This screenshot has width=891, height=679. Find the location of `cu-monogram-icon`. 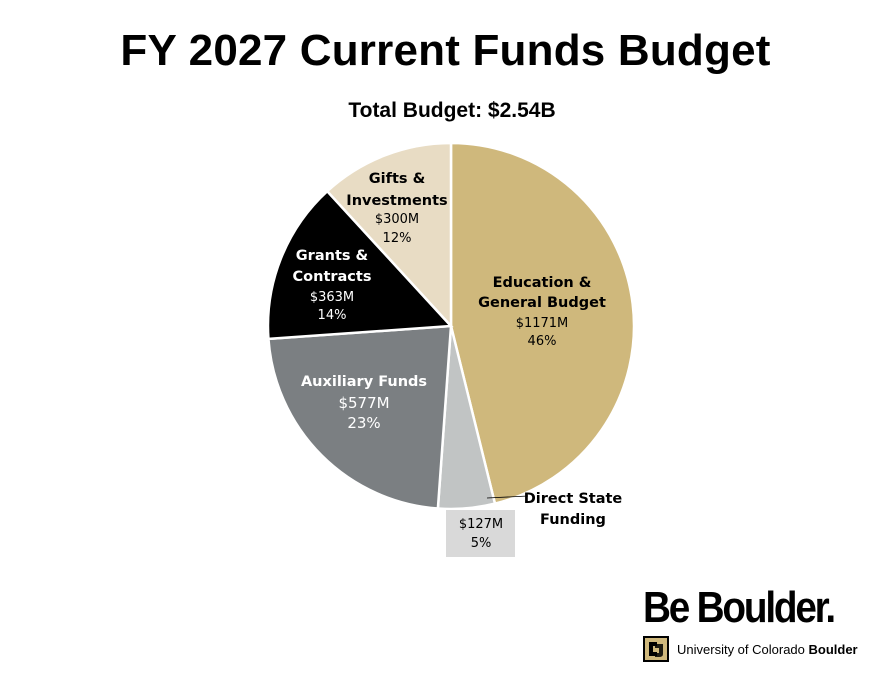

cu-monogram-icon is located at coordinates (656, 649).